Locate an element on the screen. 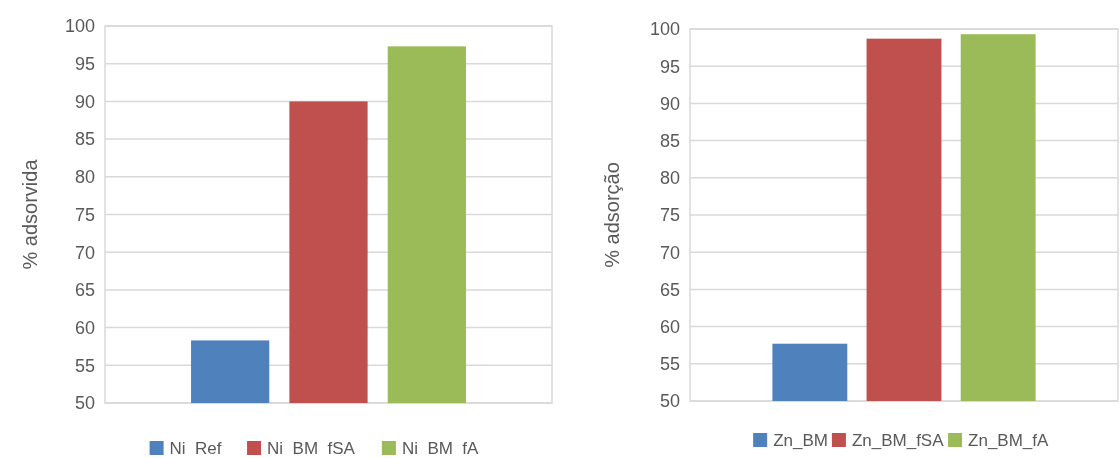 This screenshot has width=1120, height=458. legend-label: Ni Ref is located at coordinates (195, 448).